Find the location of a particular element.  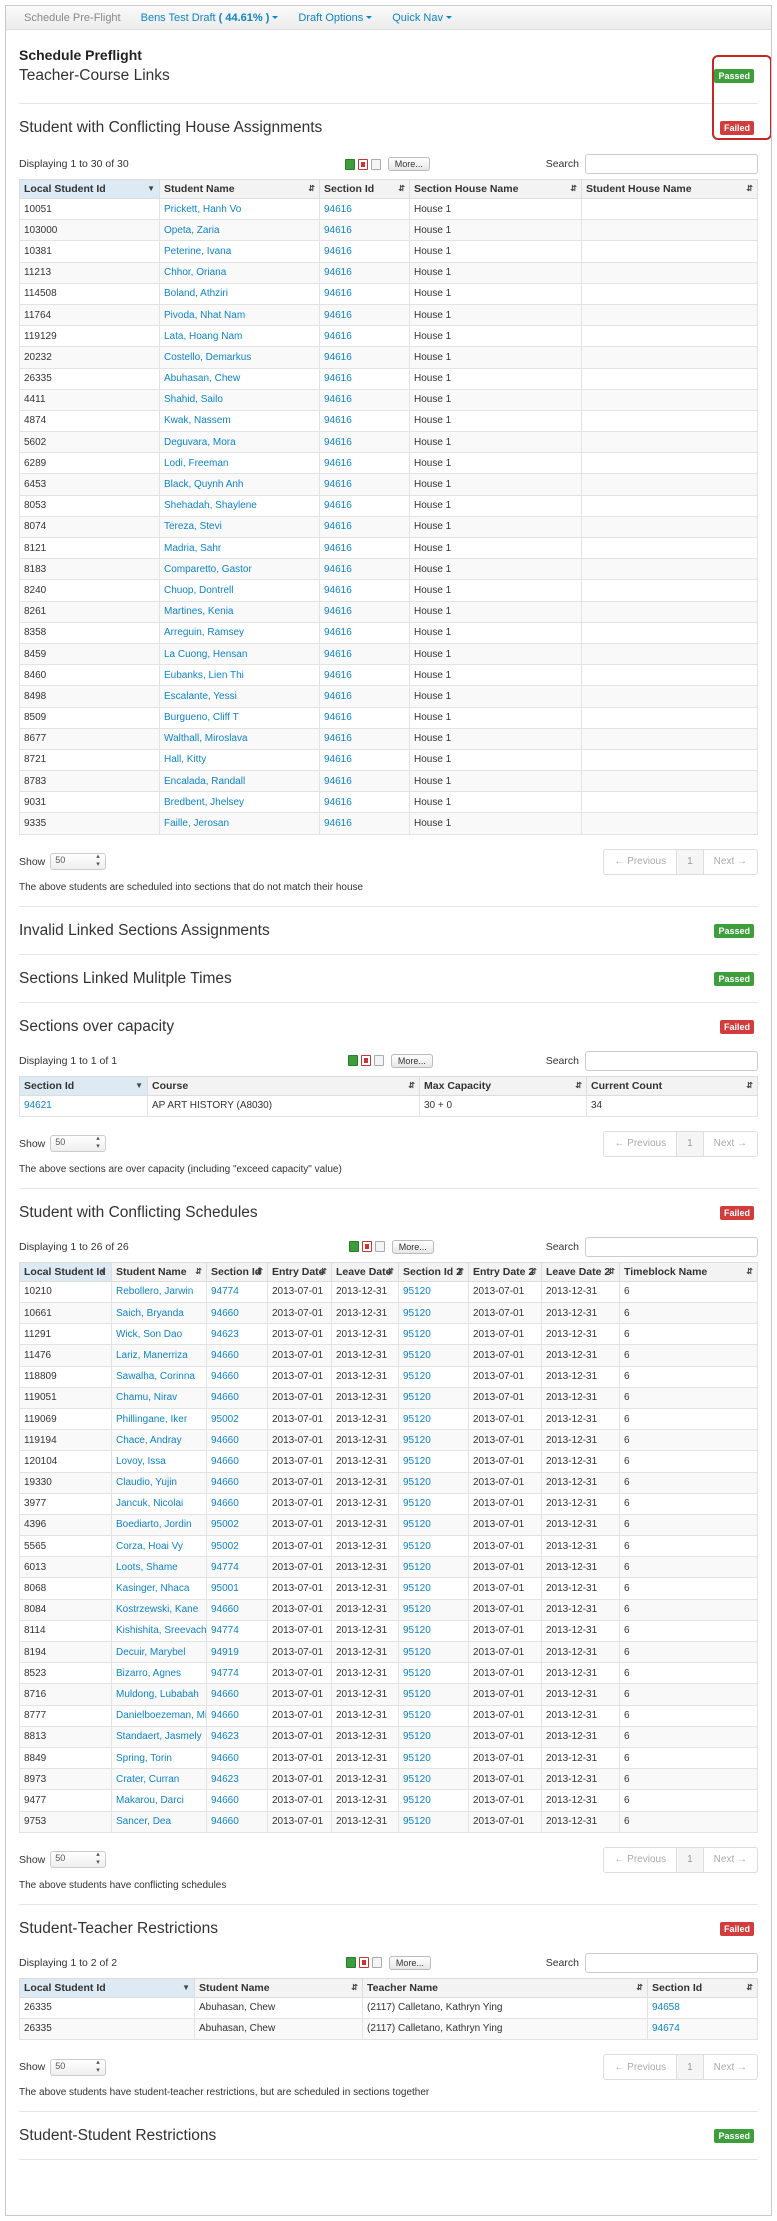

cell-link: Wick, Son Dao is located at coordinates (159, 1334).